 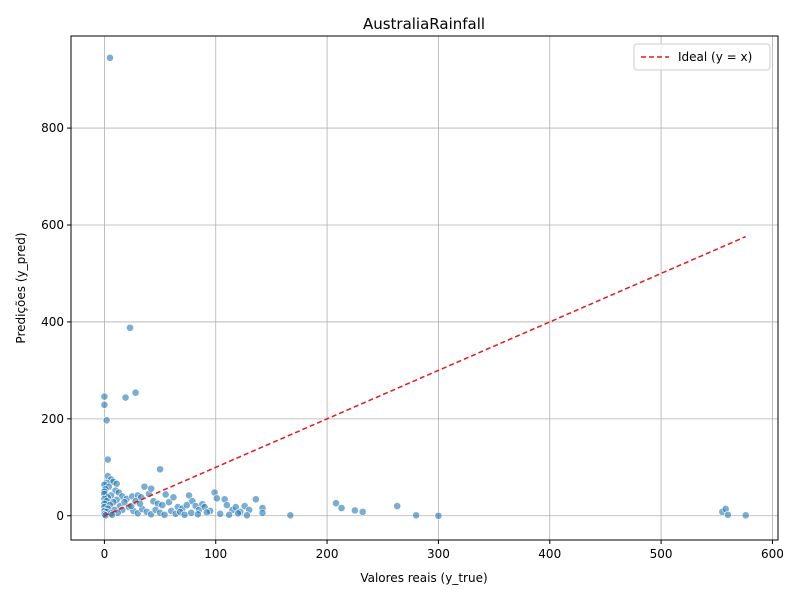 I want to click on x-tick-label: 400, so click(x=549, y=554).